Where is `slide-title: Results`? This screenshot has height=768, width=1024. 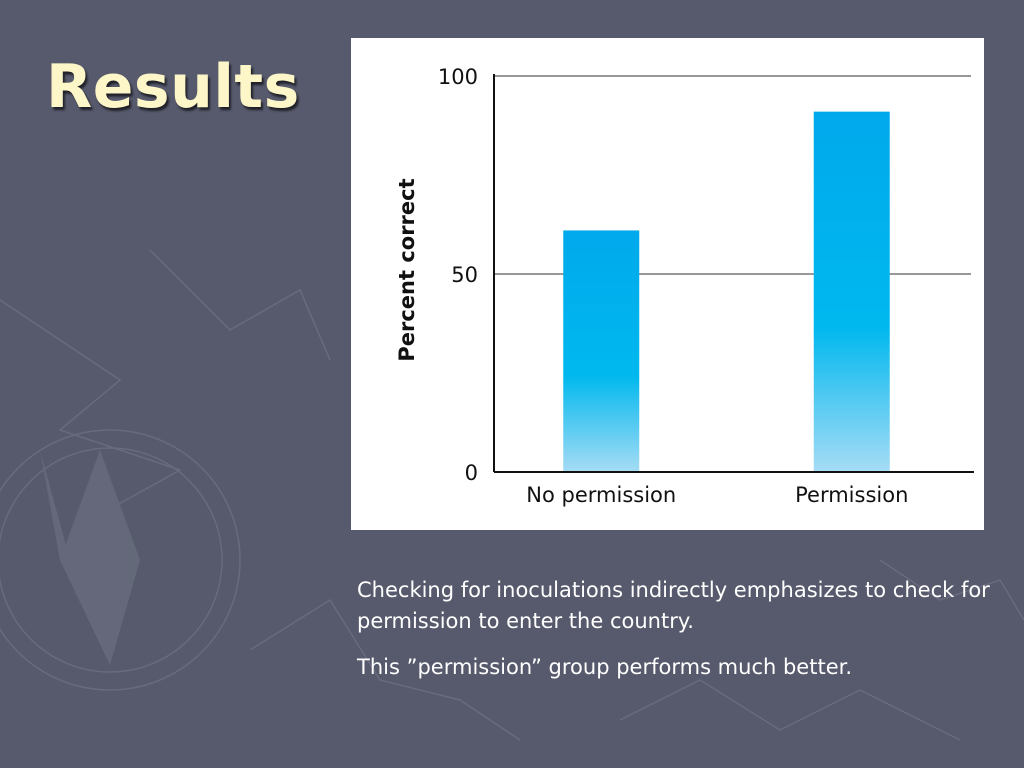
slide-title: Results is located at coordinates (173, 87).